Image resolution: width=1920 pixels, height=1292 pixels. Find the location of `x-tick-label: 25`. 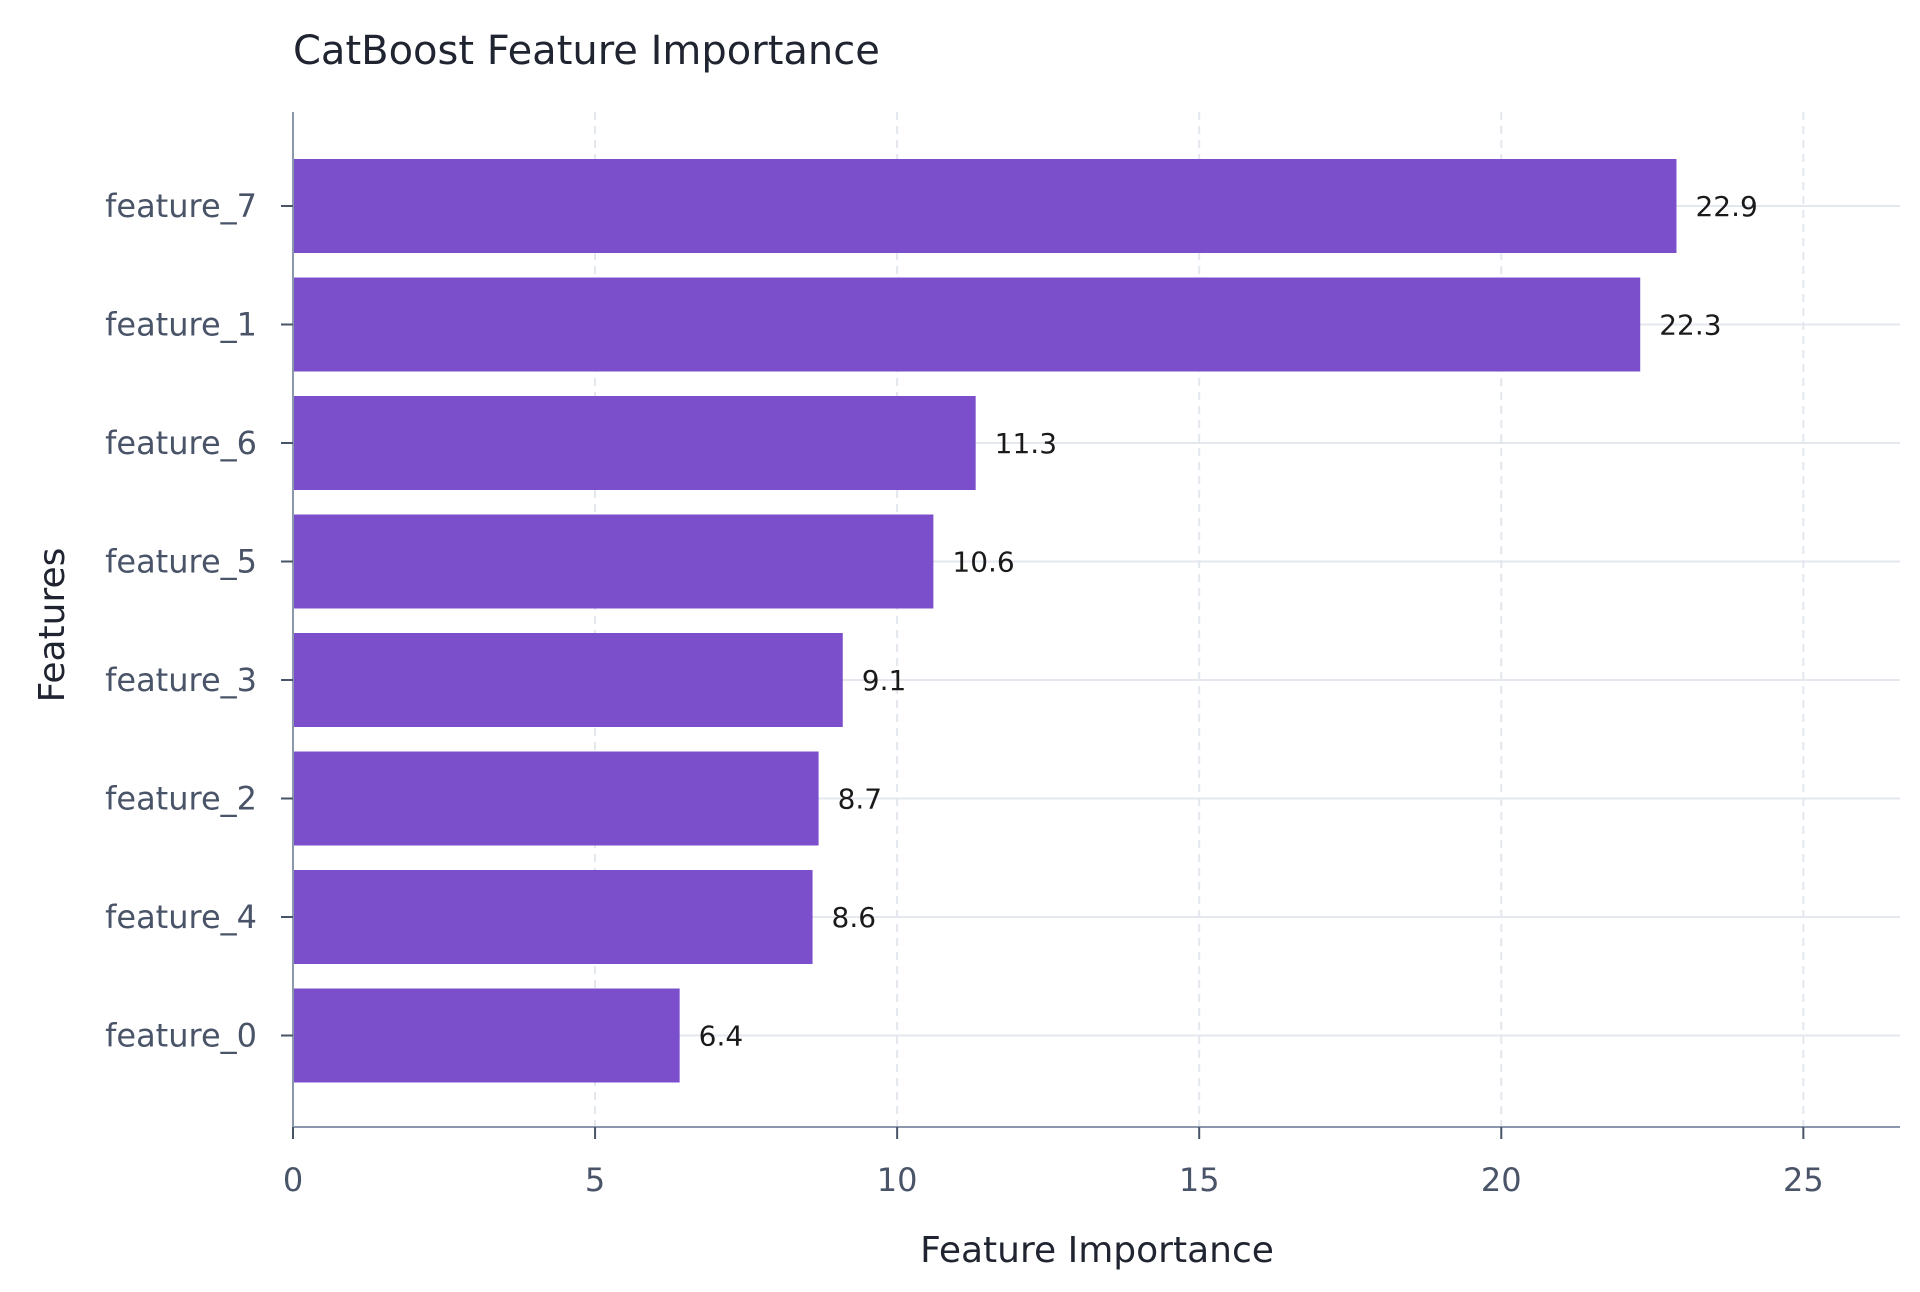

x-tick-label: 25 is located at coordinates (1803, 1180).